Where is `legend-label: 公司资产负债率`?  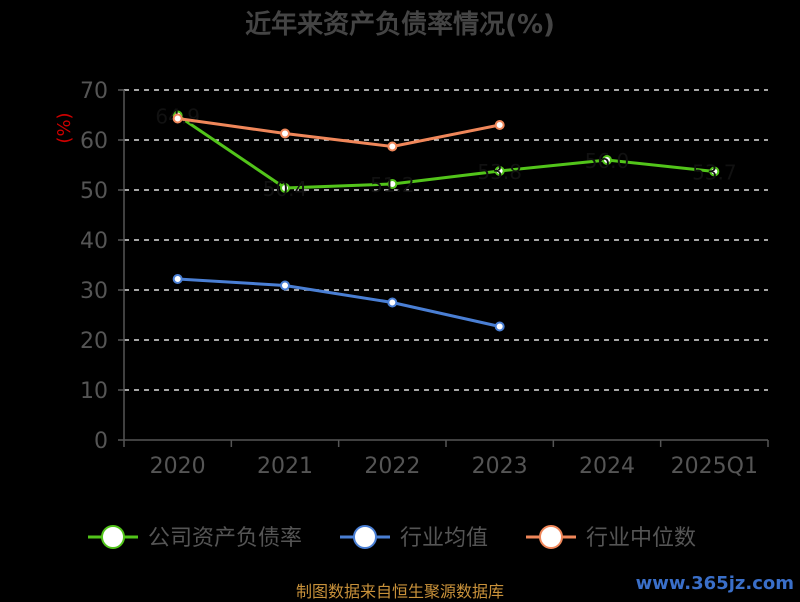
legend-label: 公司资产负债率 is located at coordinates (225, 538).